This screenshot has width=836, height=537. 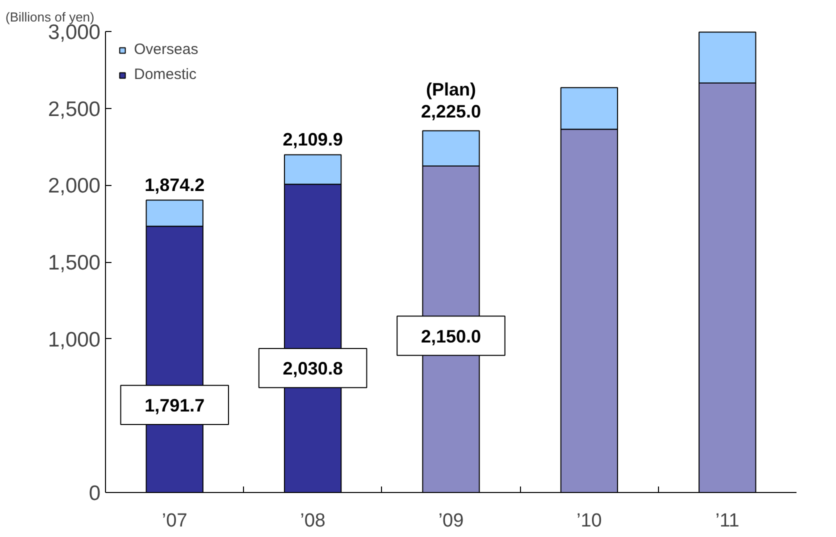 What do you see at coordinates (174, 405) in the screenshot?
I see `annotation: 1,791.7` at bounding box center [174, 405].